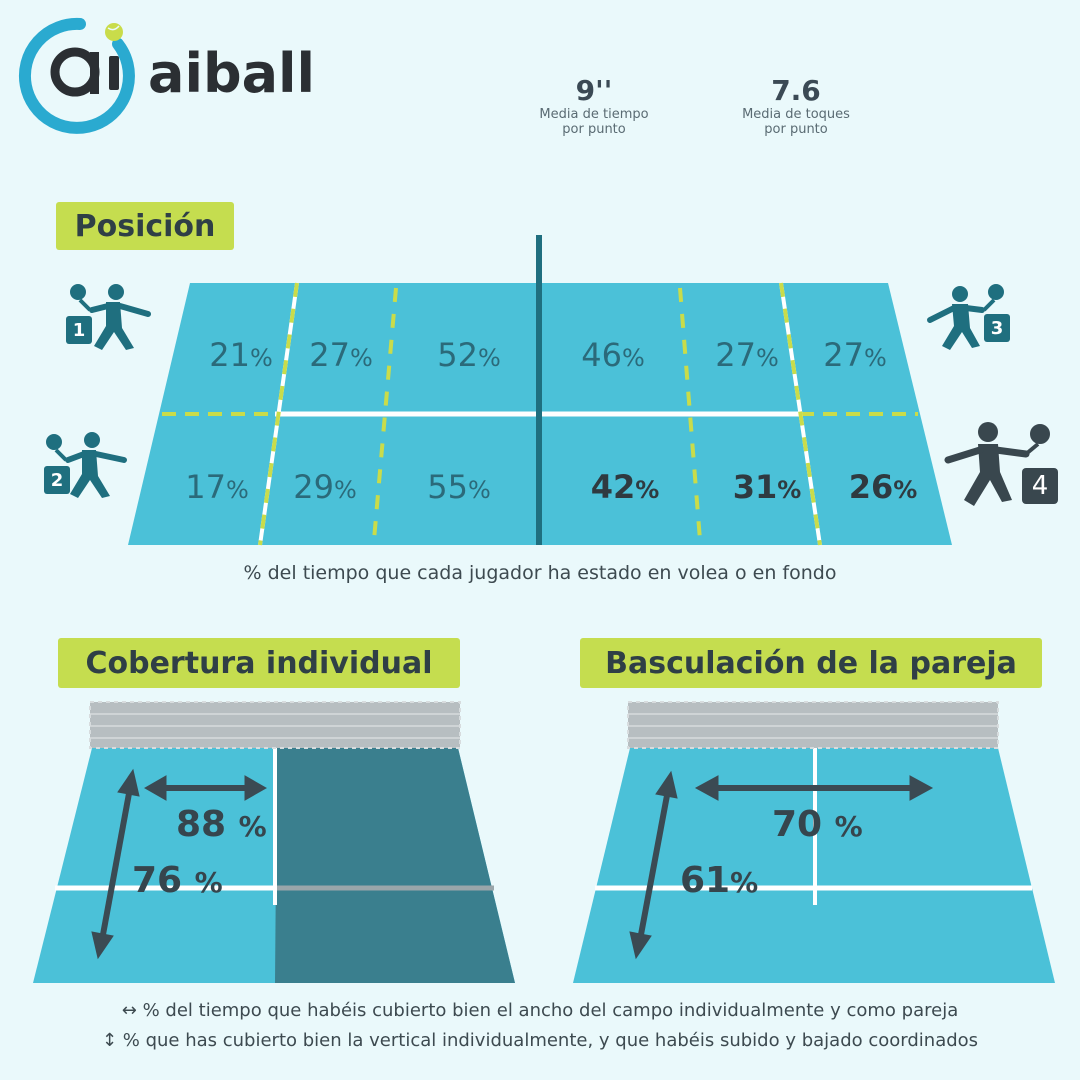 Image resolution: width=1080 pixels, height=1080 pixels. What do you see at coordinates (79, 330) in the screenshot?
I see `player-badge-1: 1` at bounding box center [79, 330].